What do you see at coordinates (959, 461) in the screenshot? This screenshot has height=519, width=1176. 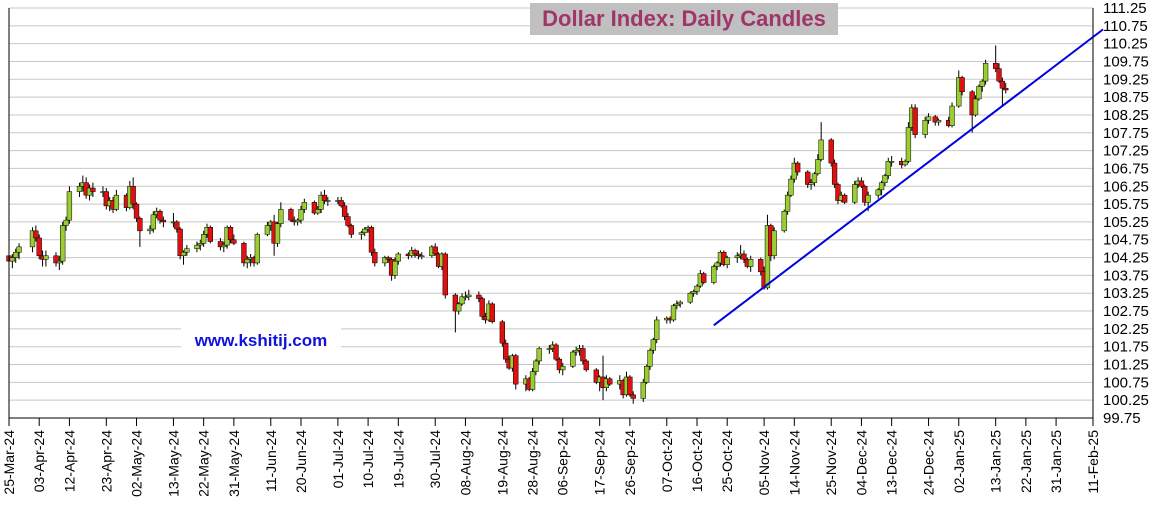 I see `x-tick-label: 02-Jan-25` at bounding box center [959, 461].